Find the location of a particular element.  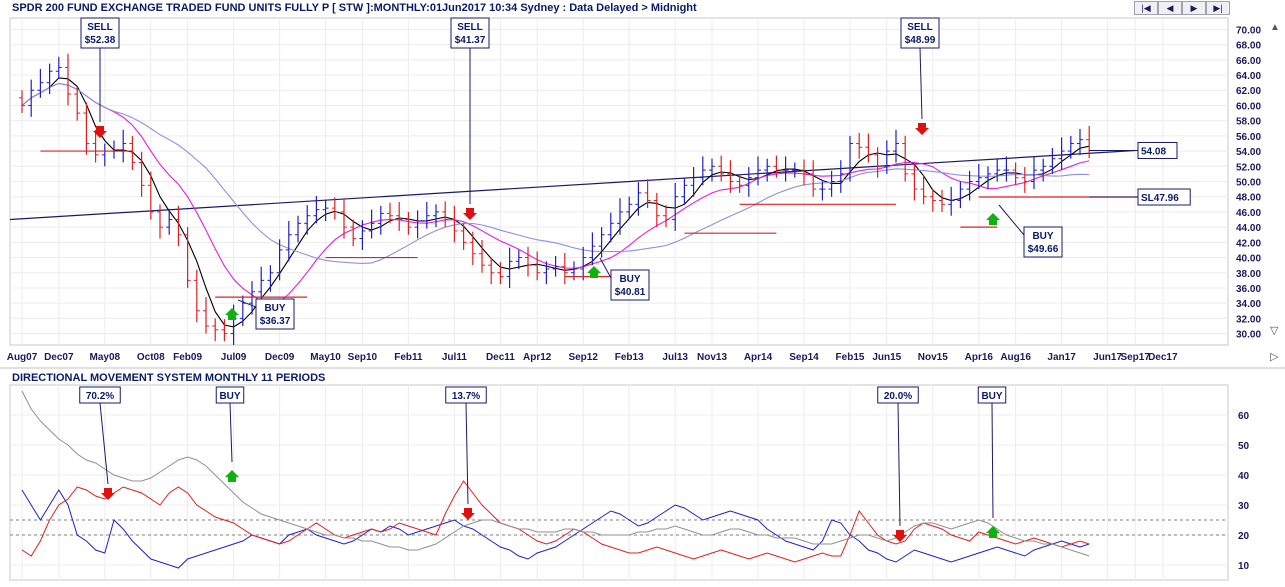

price-tick-label: 44.00 is located at coordinates (1248, 228).